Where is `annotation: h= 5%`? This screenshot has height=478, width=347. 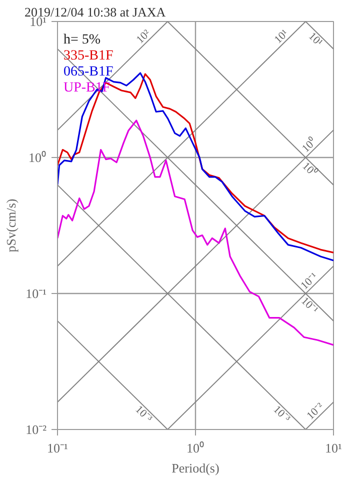 annotation: h= 5% is located at coordinates (82, 40).